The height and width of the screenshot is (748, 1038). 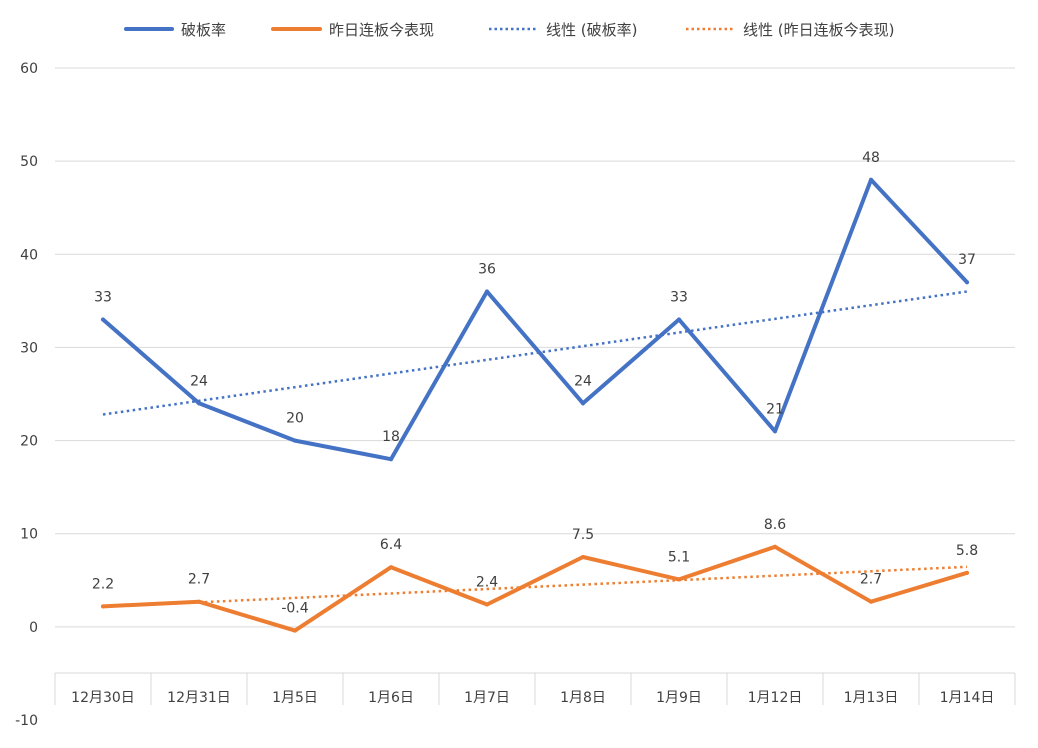 I want to click on x-tick-label: 12月31日, so click(x=199, y=698).